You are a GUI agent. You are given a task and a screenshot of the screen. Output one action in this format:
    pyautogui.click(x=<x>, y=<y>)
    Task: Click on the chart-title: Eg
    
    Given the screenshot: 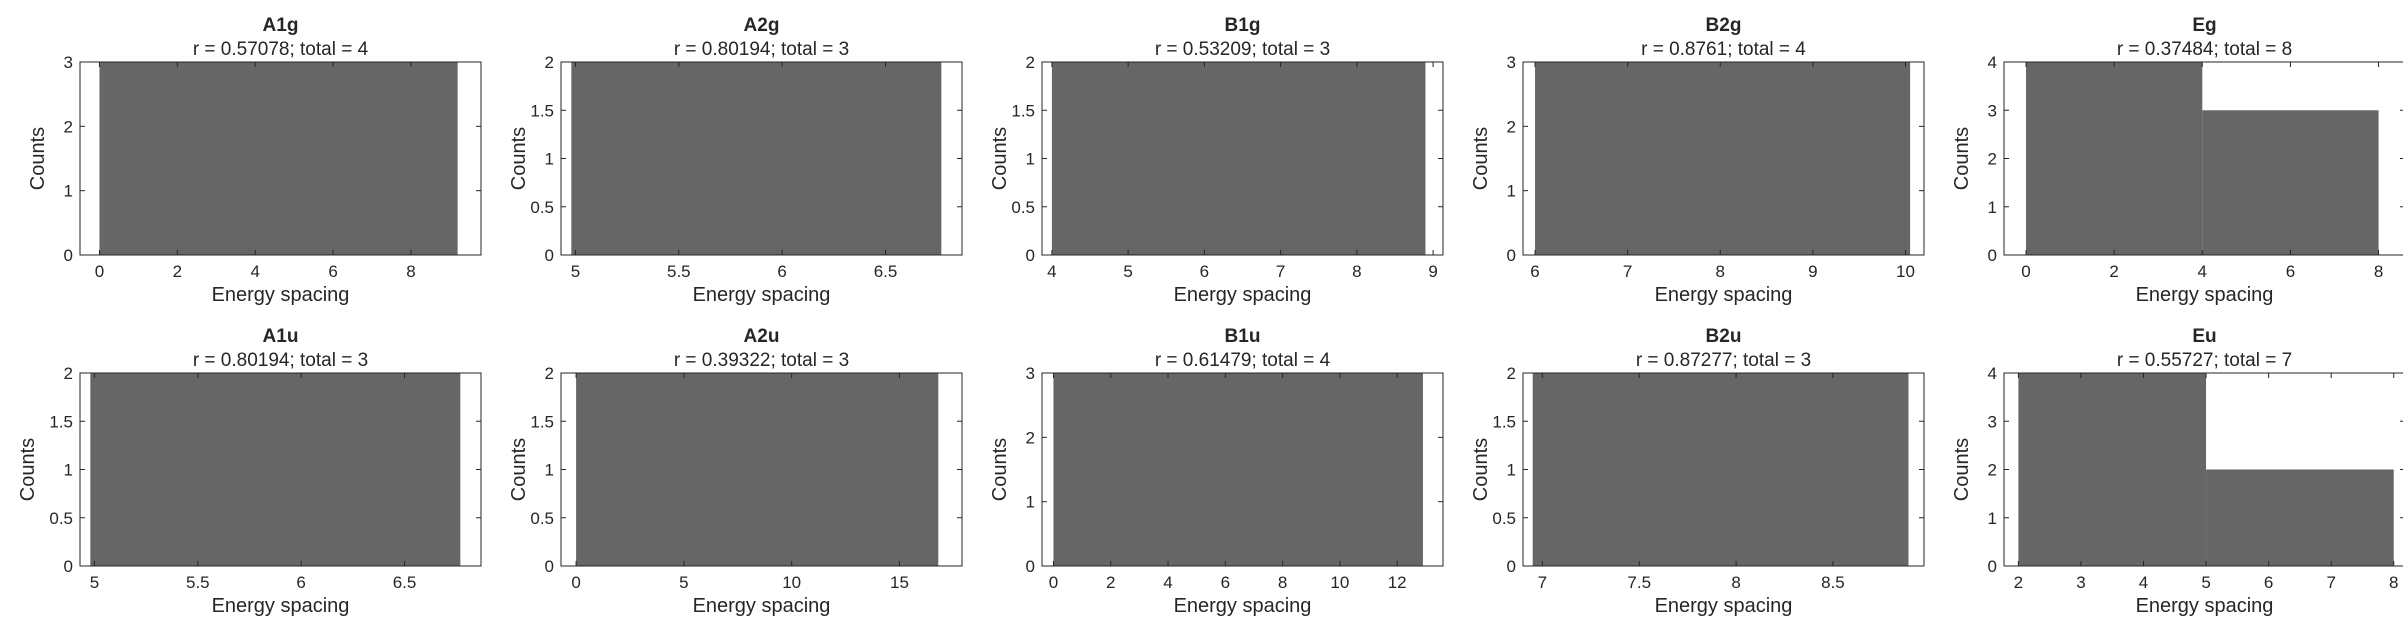 What is the action you would take?
    pyautogui.click(x=2204, y=25)
    